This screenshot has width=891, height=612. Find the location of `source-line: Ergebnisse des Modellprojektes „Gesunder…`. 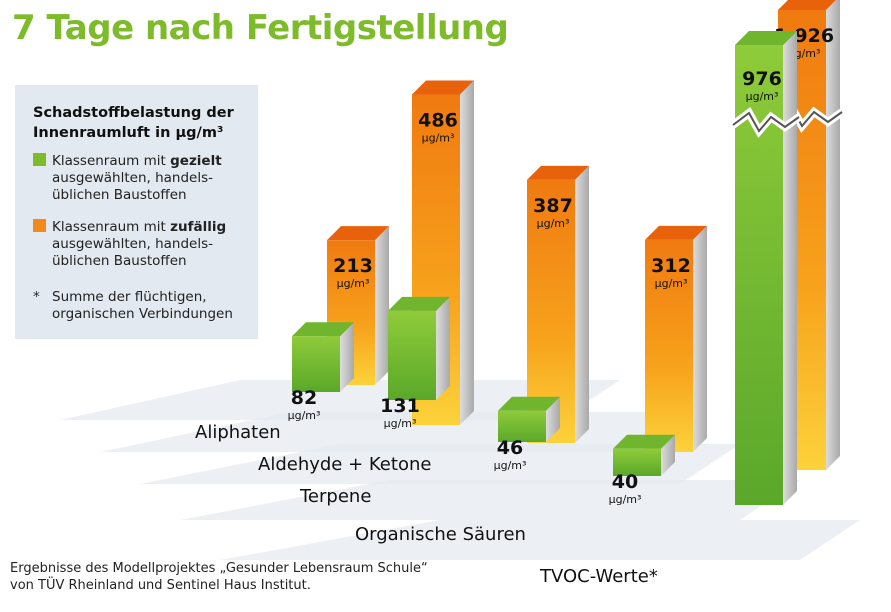

source-line: Ergebnisse des Modellprojektes „Gesunder… is located at coordinates (219, 568).